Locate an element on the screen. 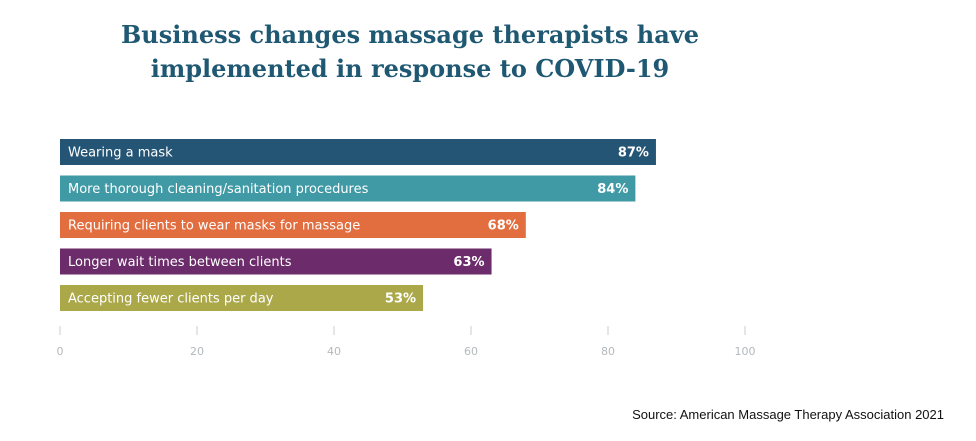 This screenshot has width=976, height=441. bar-category-label: Accepting fewer clients per day is located at coordinates (171, 299).